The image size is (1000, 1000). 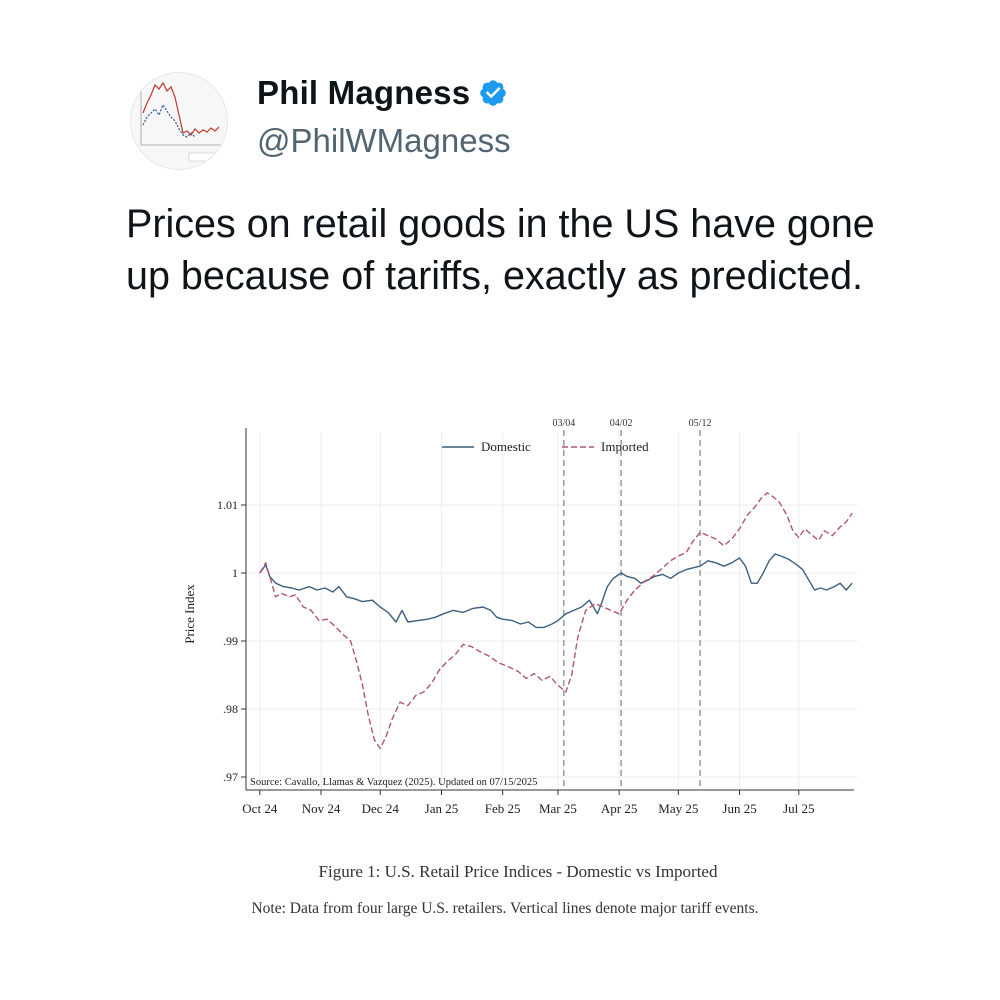 I want to click on author-name: Phil Magness, so click(x=364, y=92).